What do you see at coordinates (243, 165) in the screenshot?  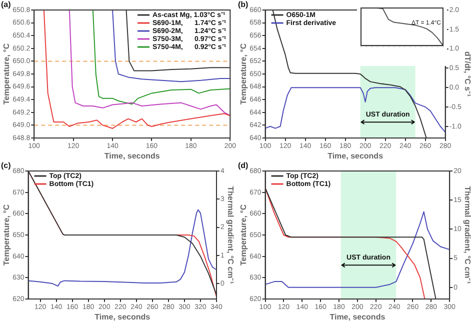 I see `text: (d)` at bounding box center [243, 165].